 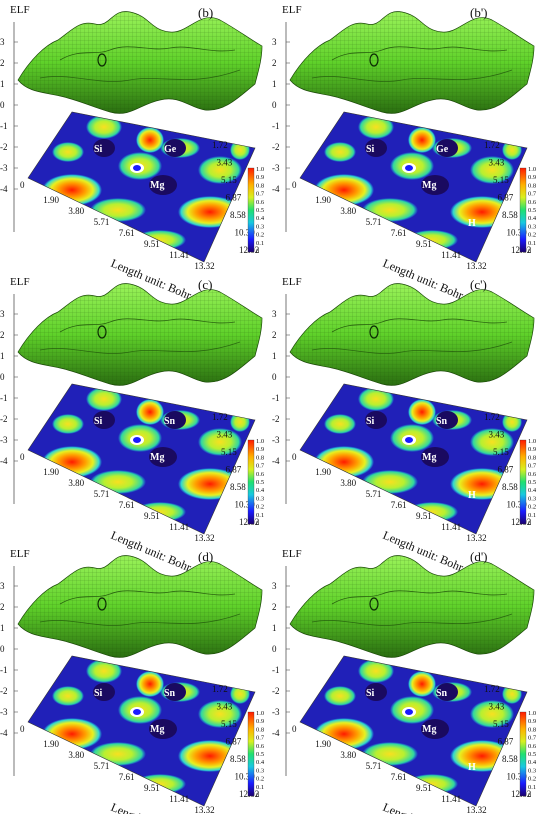 What do you see at coordinates (274, 105) in the screenshot?
I see `z-tick: 0` at bounding box center [274, 105].